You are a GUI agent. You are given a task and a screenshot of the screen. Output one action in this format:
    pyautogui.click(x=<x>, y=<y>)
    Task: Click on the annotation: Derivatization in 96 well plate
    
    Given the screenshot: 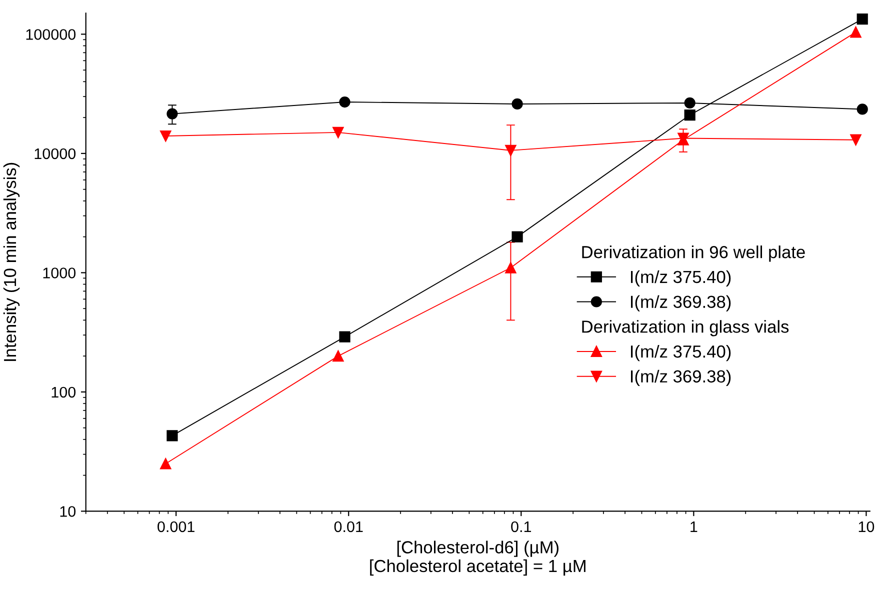 What is the action you would take?
    pyautogui.click(x=693, y=254)
    